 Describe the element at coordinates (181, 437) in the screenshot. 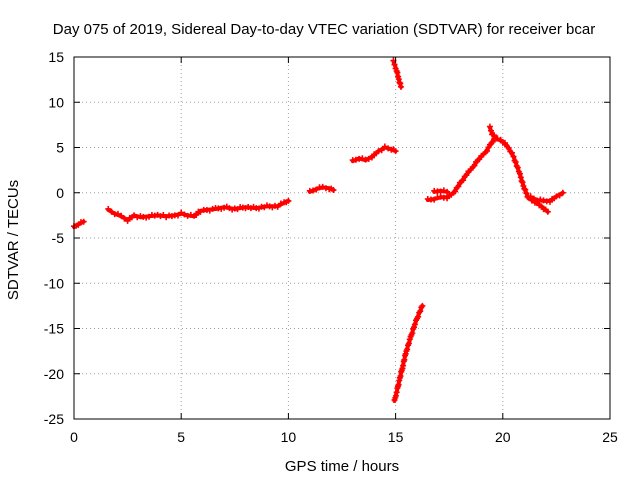

I see `x-tick-label: 5` at that location.